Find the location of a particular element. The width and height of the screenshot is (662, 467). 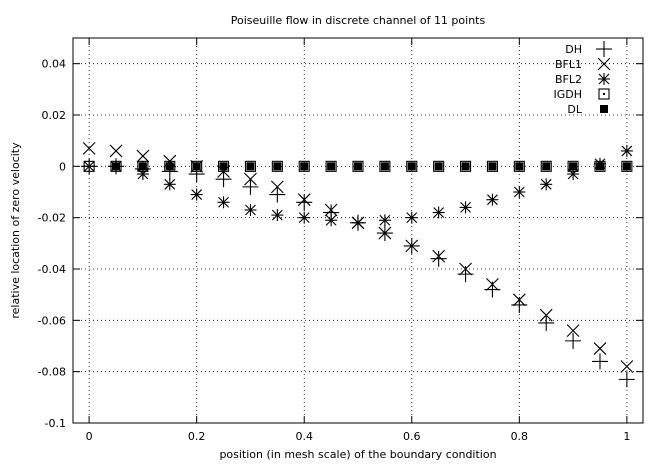

y-tick-label: 0 is located at coordinates (62, 166).